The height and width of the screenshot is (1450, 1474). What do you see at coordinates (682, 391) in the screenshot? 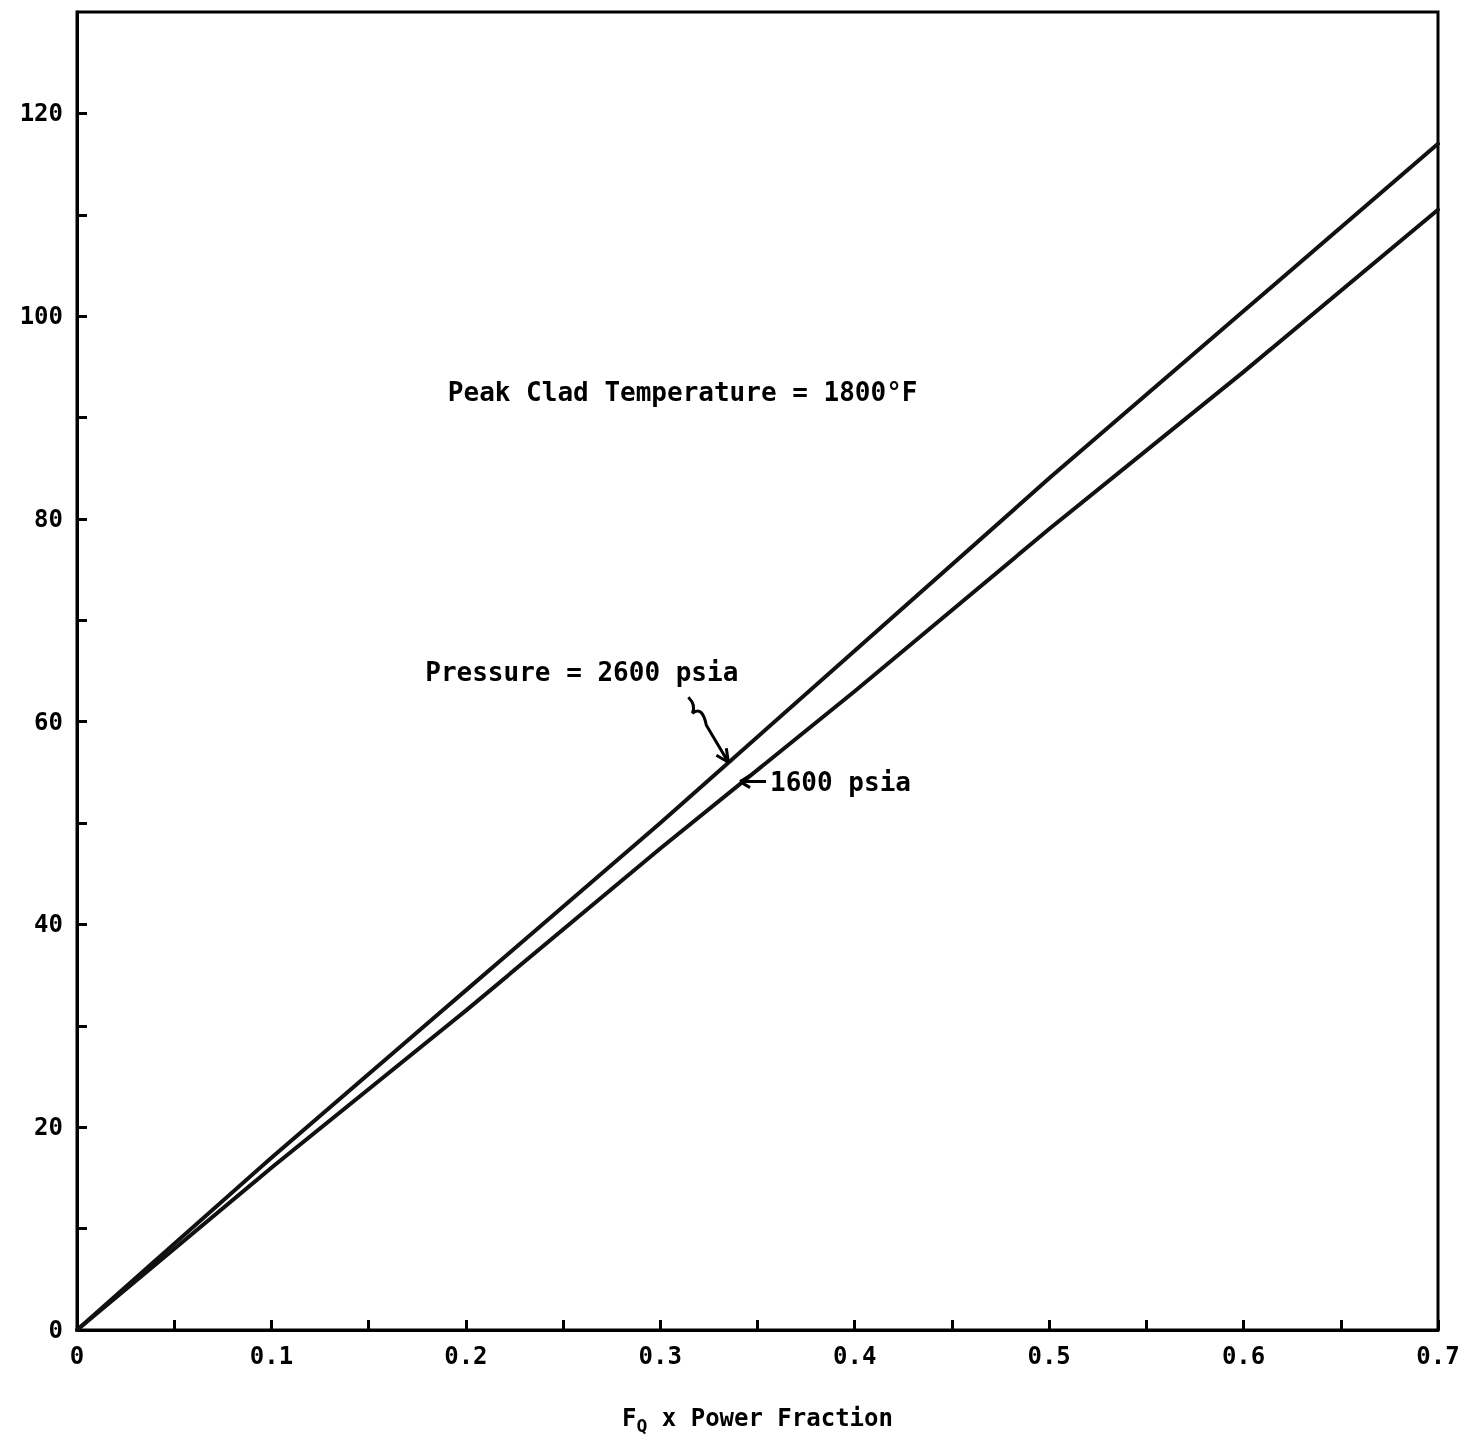
I see `annotation: Peak Clad Temperature = 1800°F` at bounding box center [682, 391].